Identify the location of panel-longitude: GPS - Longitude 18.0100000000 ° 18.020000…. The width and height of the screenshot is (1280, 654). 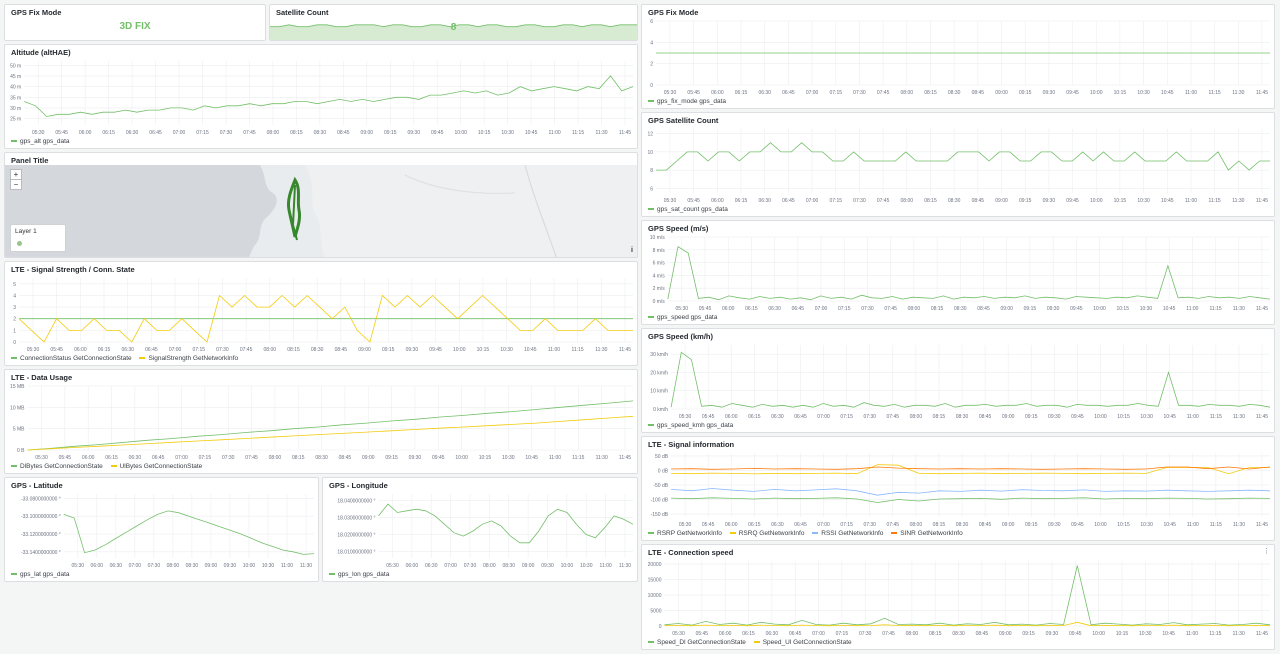
(480, 529).